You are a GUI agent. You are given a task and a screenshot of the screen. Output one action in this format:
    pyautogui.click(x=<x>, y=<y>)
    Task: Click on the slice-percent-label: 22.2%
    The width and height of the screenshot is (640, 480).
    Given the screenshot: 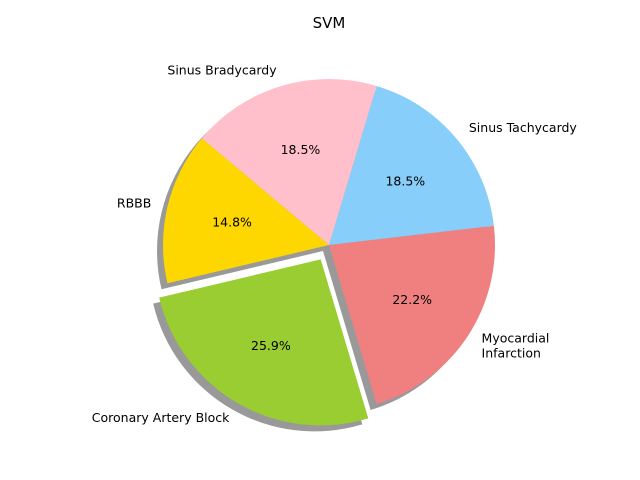 What is the action you would take?
    pyautogui.click(x=412, y=299)
    